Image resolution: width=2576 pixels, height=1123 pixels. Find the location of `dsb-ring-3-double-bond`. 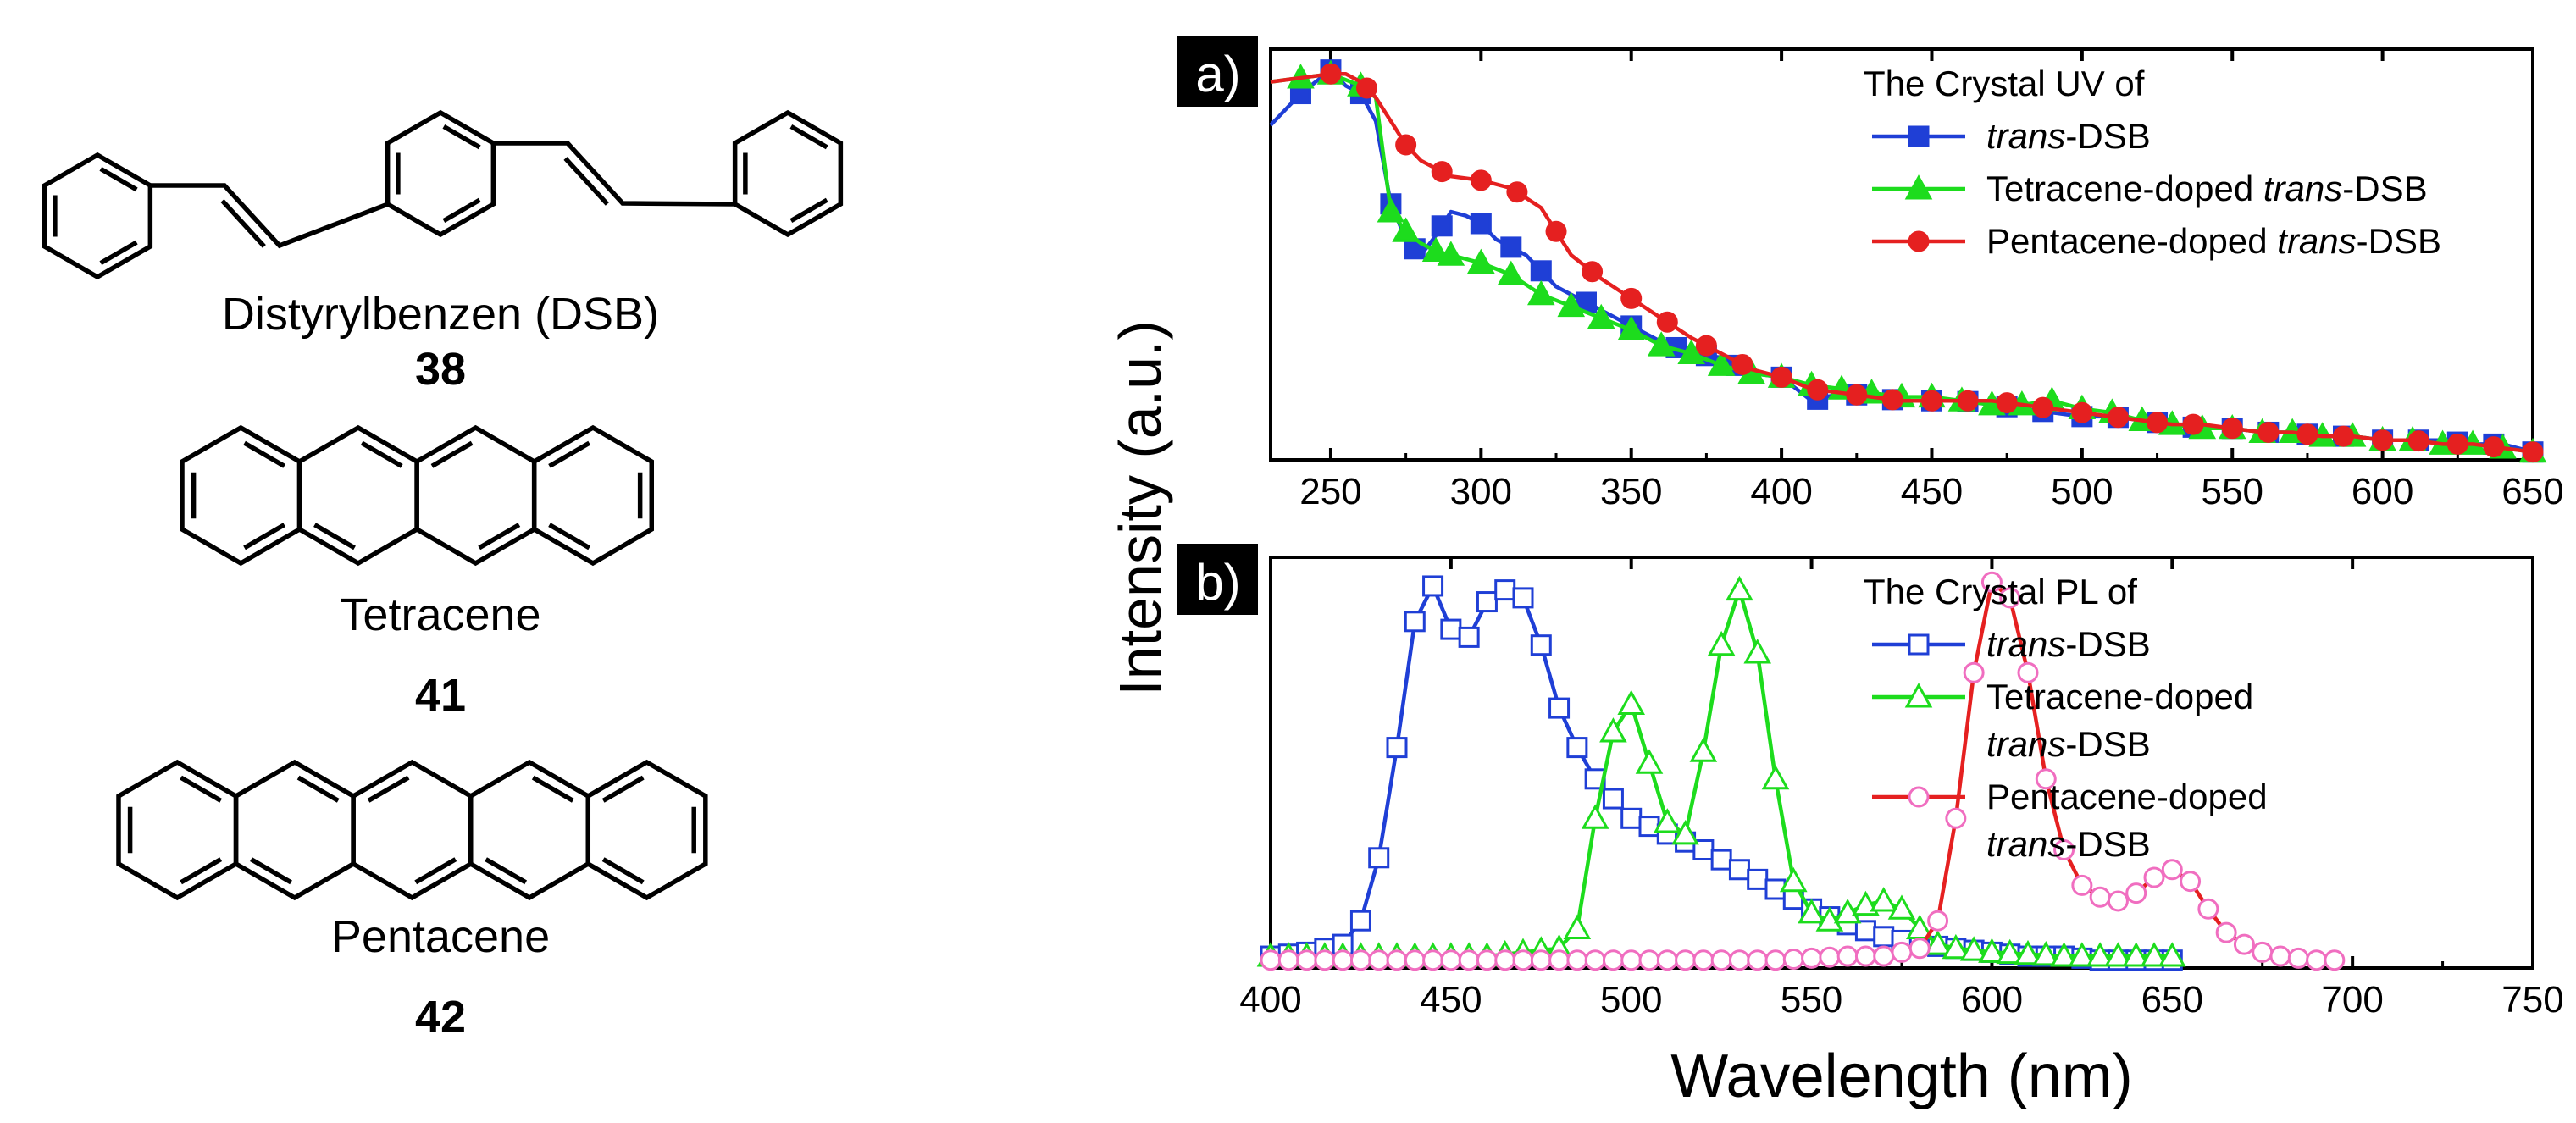

dsb-ring-3-double-bond is located at coordinates (808, 210).